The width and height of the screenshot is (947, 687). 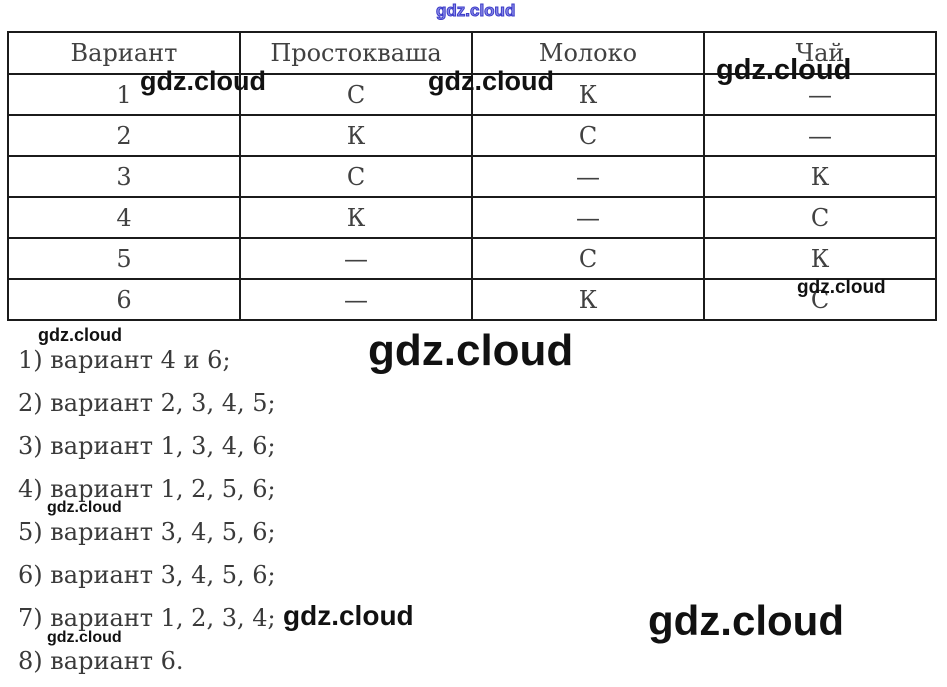 What do you see at coordinates (147, 575) in the screenshot?
I see `answer-item-6: 6) вариант 3, 4, 5, 6;` at bounding box center [147, 575].